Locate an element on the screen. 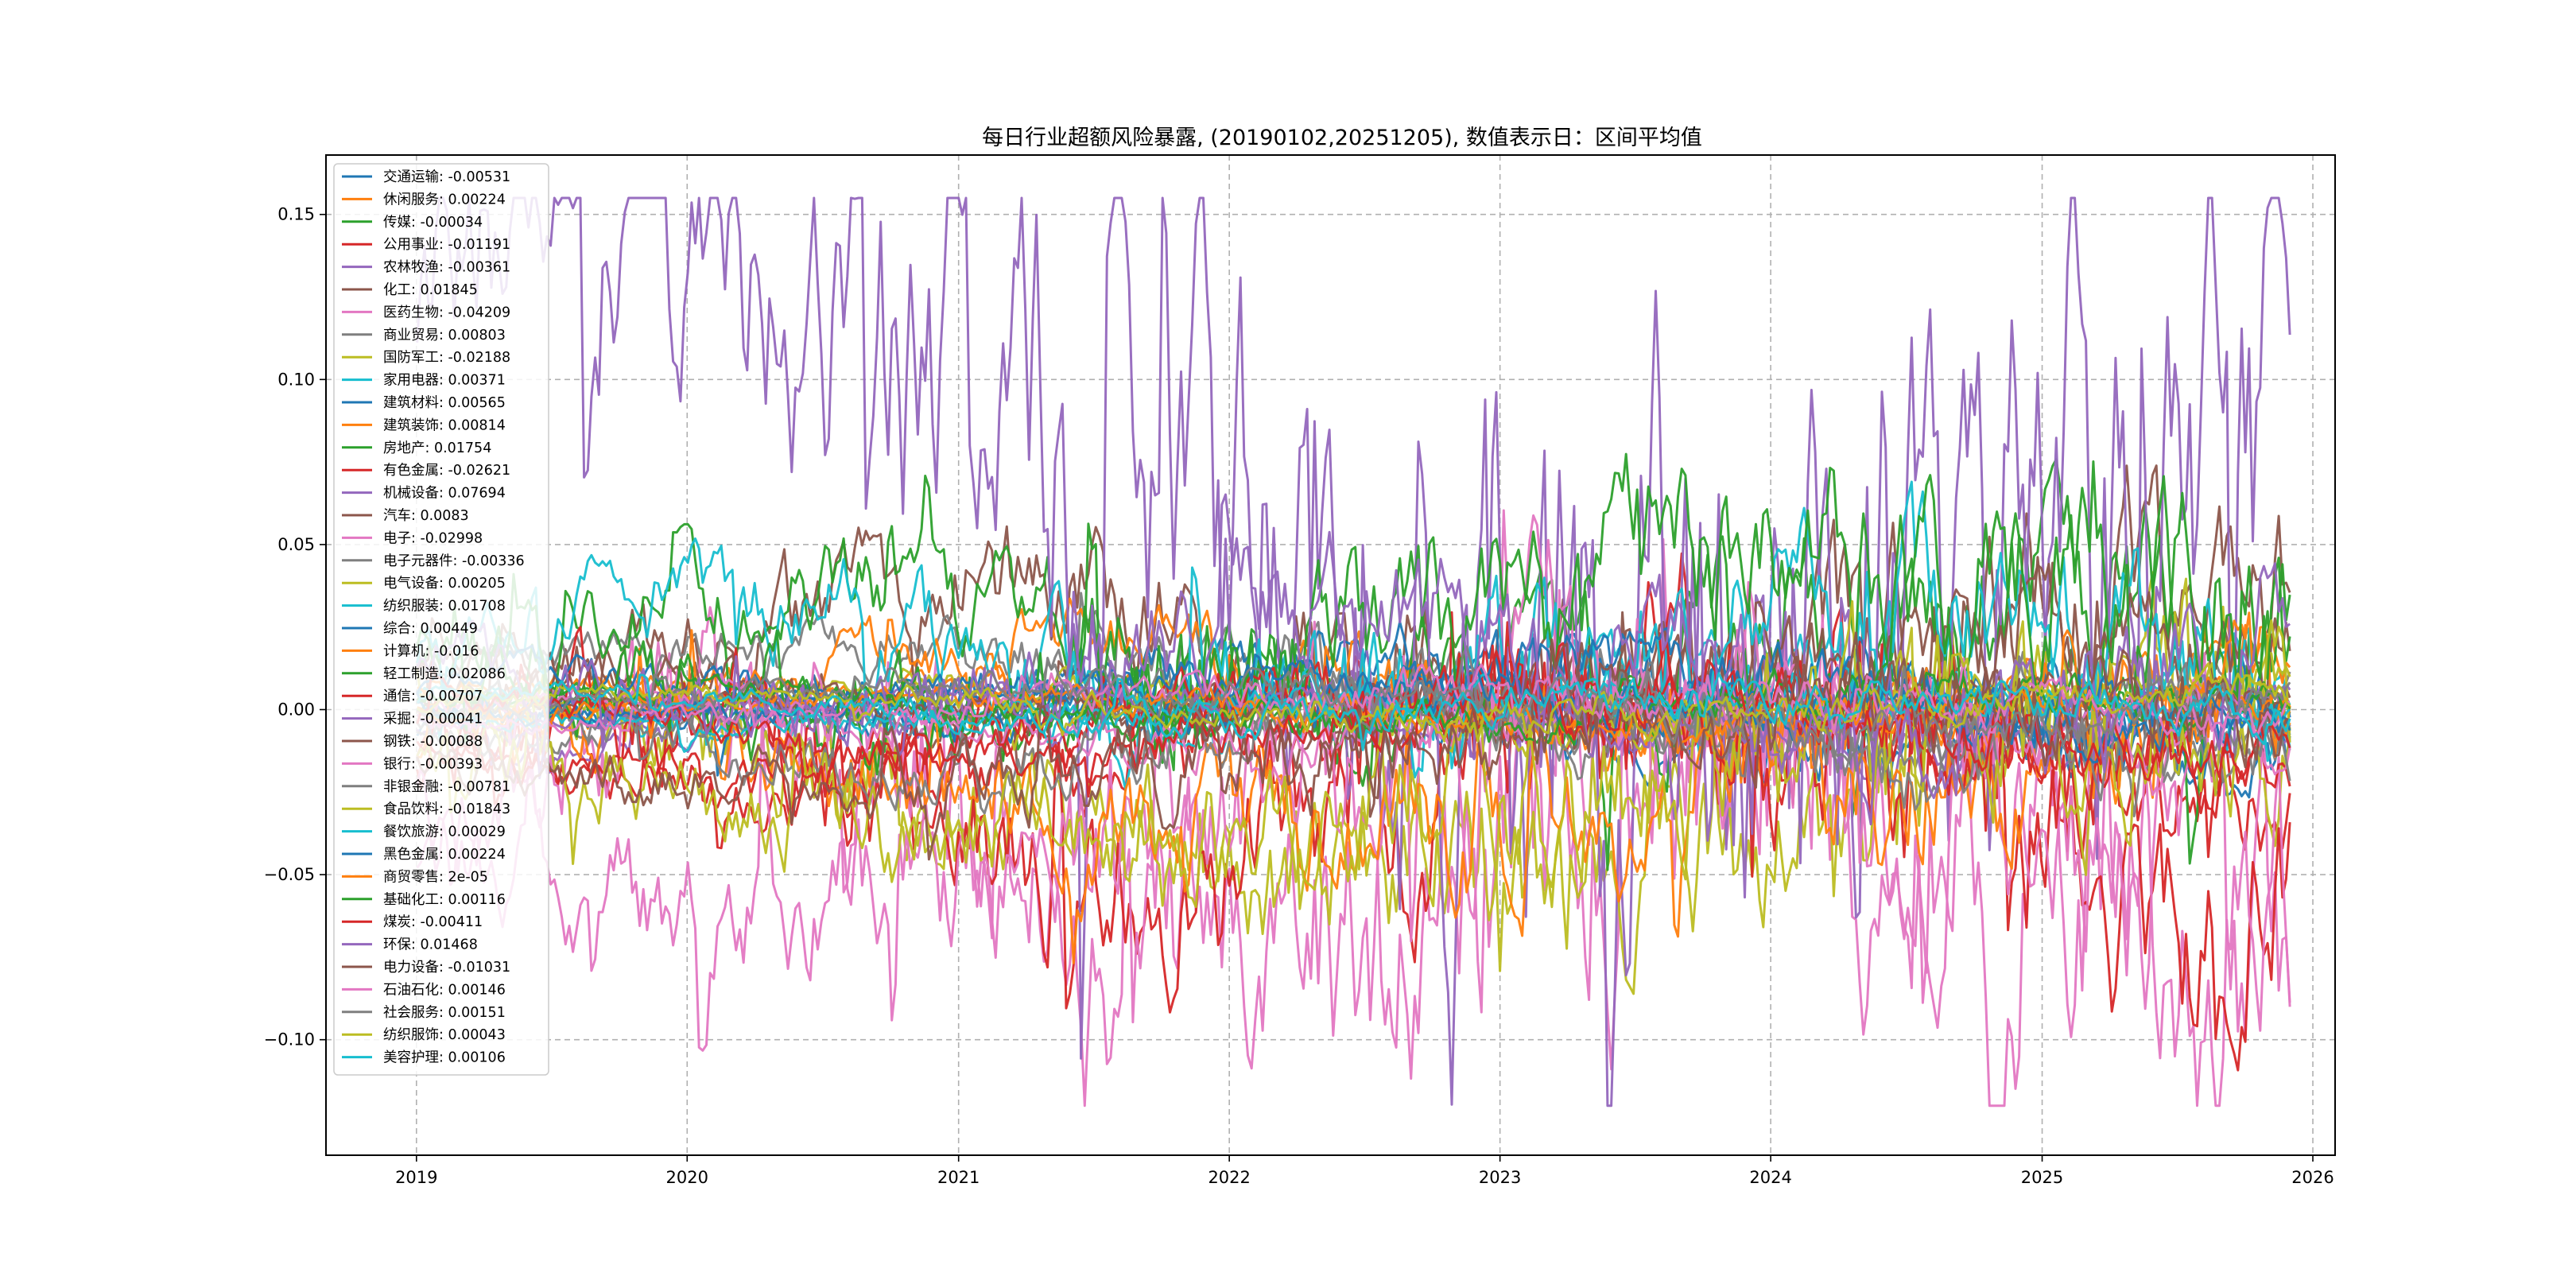 Image resolution: width=2576 pixels, height=1288 pixels. legend-entry: 机械设备: 0.07694 is located at coordinates (444, 494).